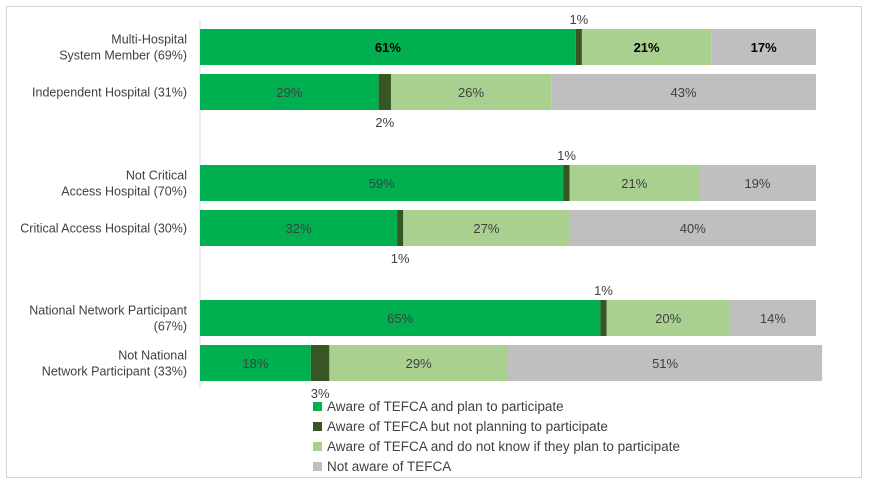 Image resolution: width=869 pixels, height=484 pixels. I want to click on category-label: National Network Participant, so click(108, 311).